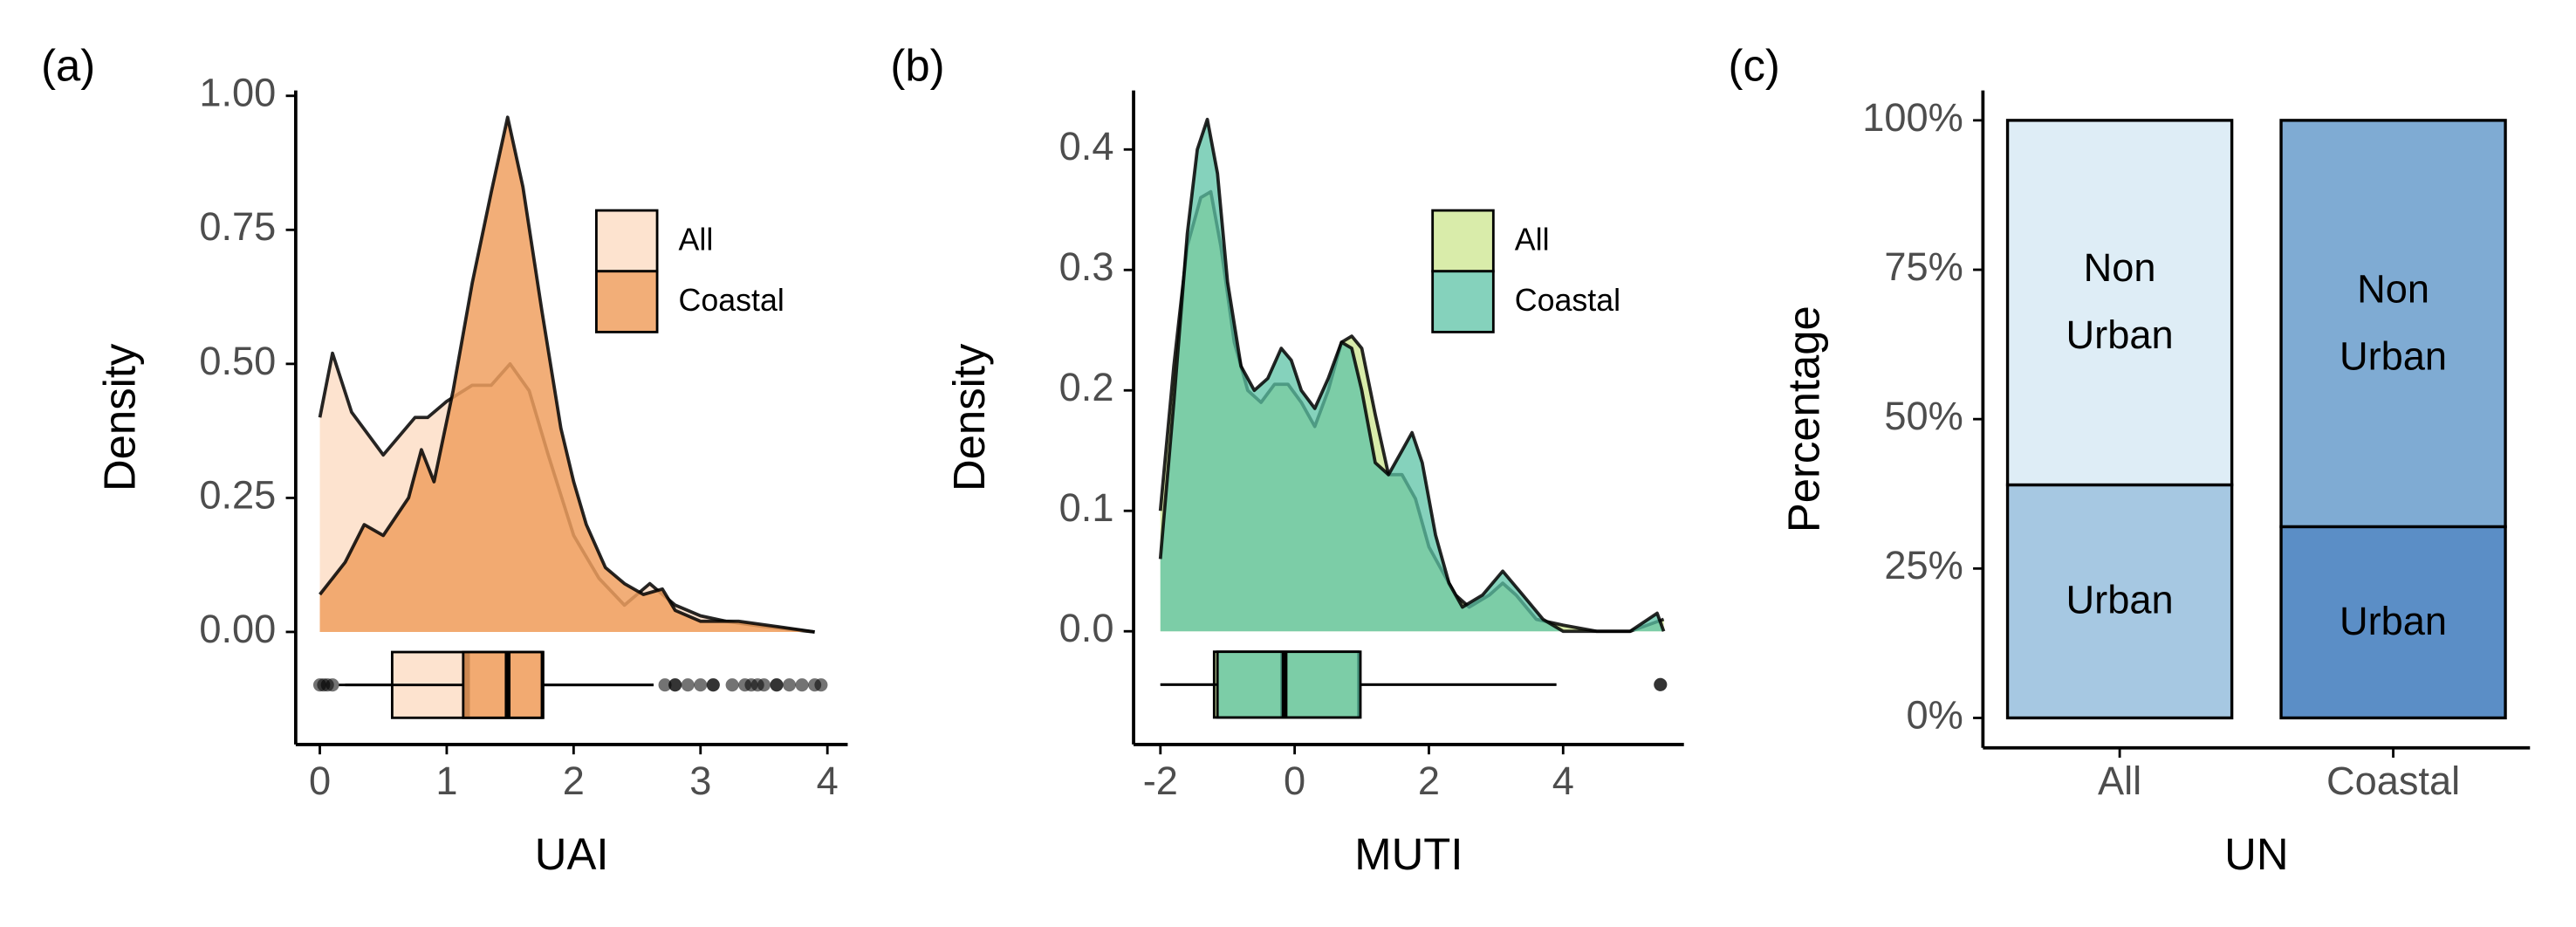 The height and width of the screenshot is (927, 2576). What do you see at coordinates (1086, 628) in the screenshot?
I see `y-tick-label: 0.0` at bounding box center [1086, 628].